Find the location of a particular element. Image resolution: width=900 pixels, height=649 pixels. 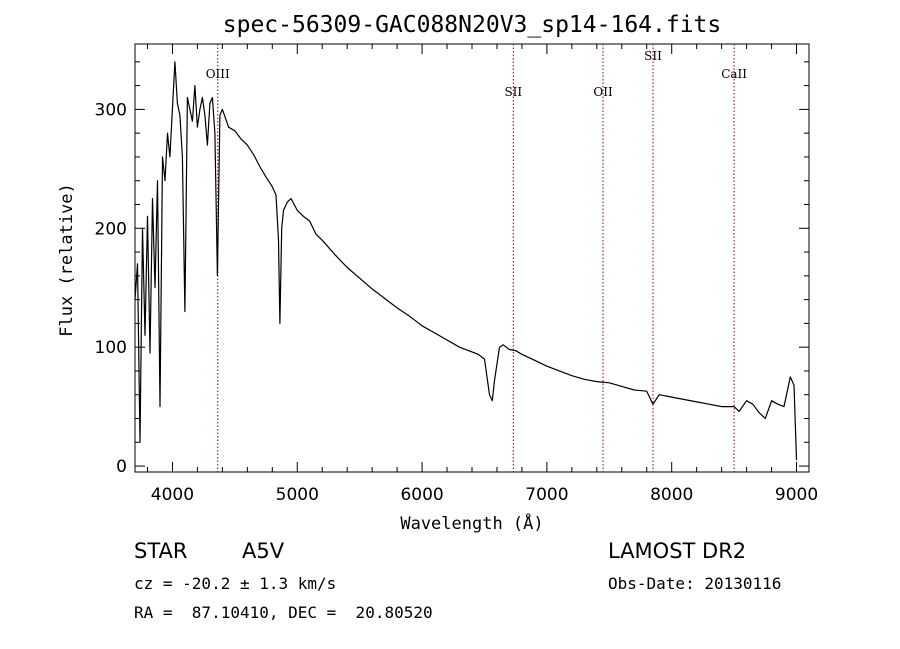

x-tick-label: 6000 is located at coordinates (421, 495).